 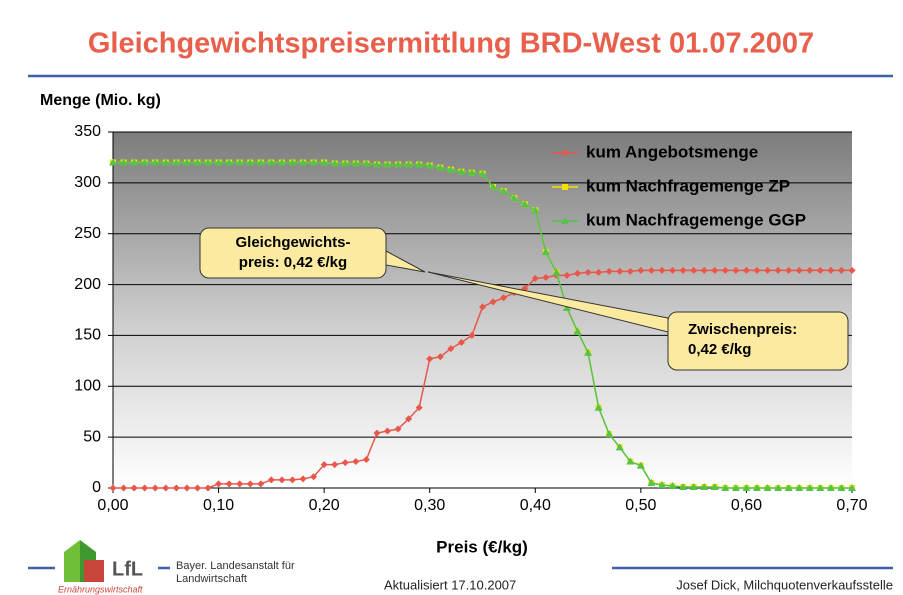 What do you see at coordinates (742, 329) in the screenshot?
I see `callout-text: Zwischenpreis:` at bounding box center [742, 329].